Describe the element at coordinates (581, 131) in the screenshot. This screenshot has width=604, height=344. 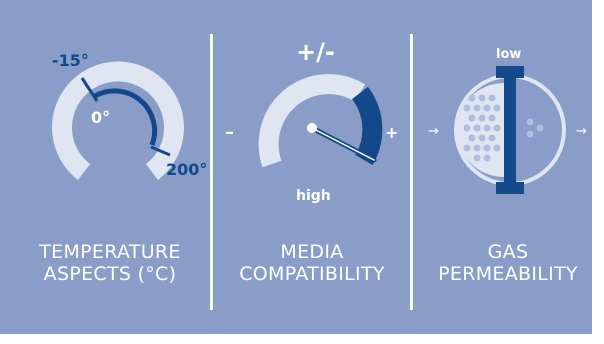
I see `gas-arrow-out-icon: →` at that location.